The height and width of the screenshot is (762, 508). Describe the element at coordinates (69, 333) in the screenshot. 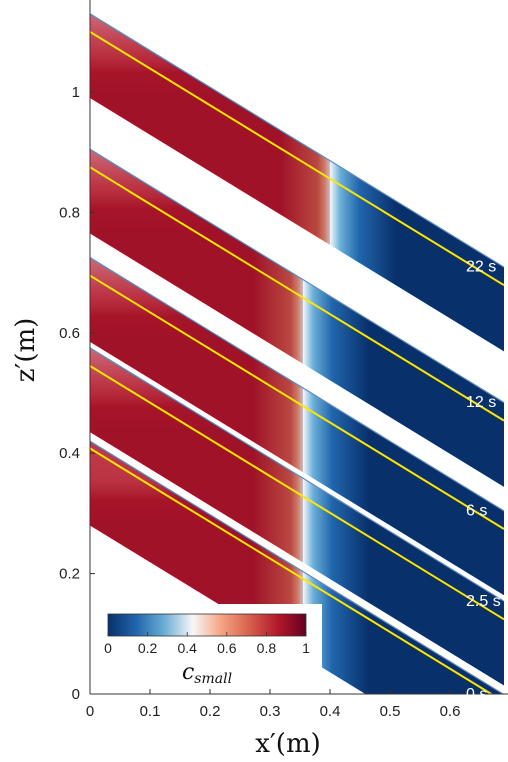

I see `y-tick-label: 0.6` at that location.